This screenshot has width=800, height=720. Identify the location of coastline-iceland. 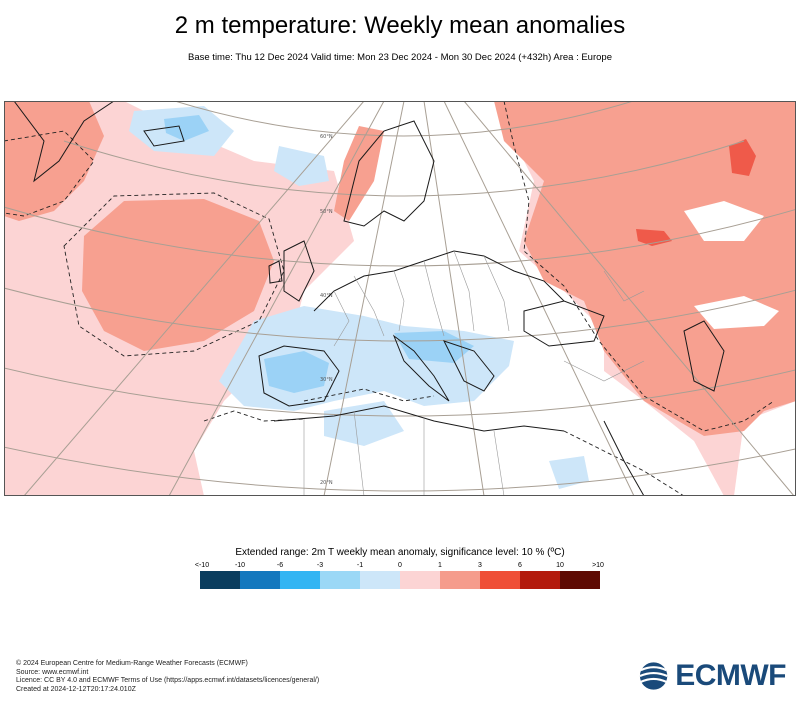
(164, 136).